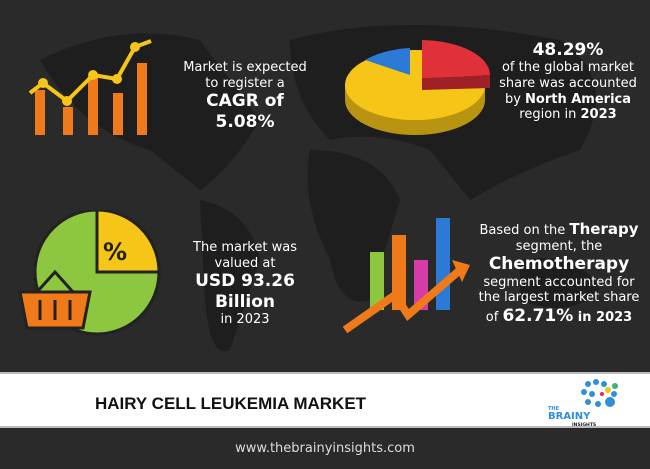 The image size is (650, 469). Describe the element at coordinates (603, 317) in the screenshot. I see `segment-year: in 2023` at that location.